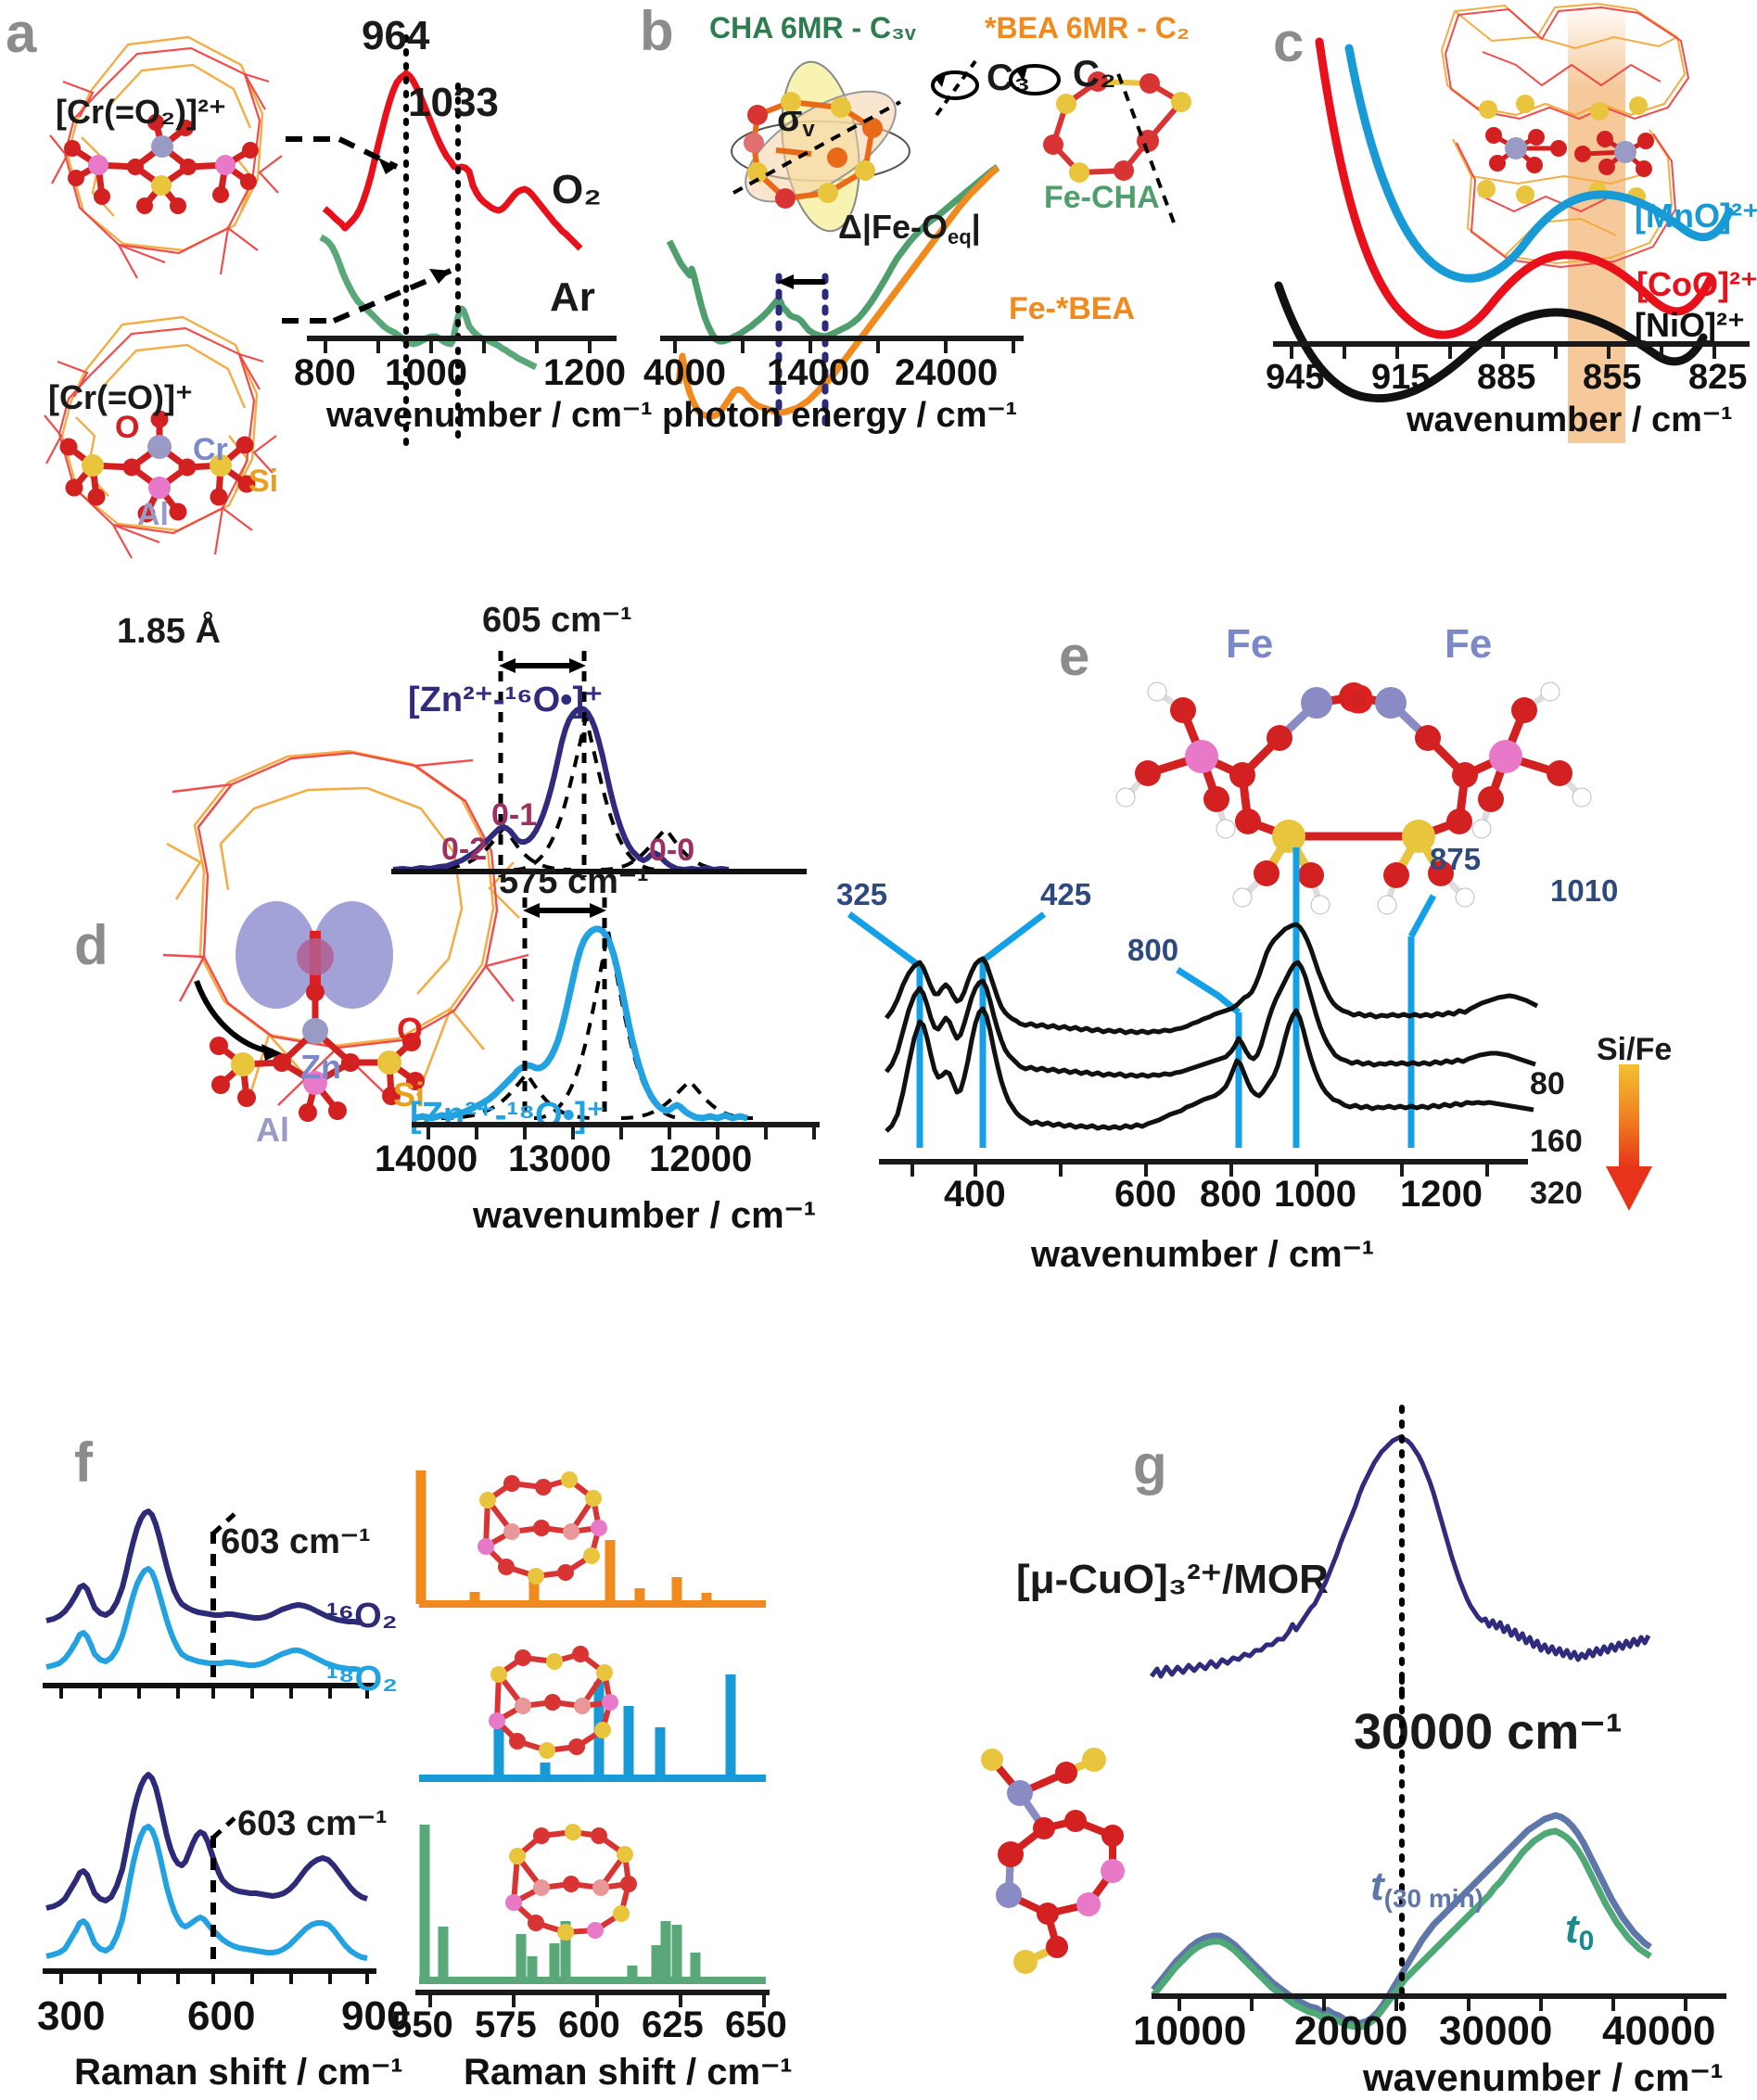 The image size is (1757, 2100). I want to click on panel-a: a, so click(327, 296).